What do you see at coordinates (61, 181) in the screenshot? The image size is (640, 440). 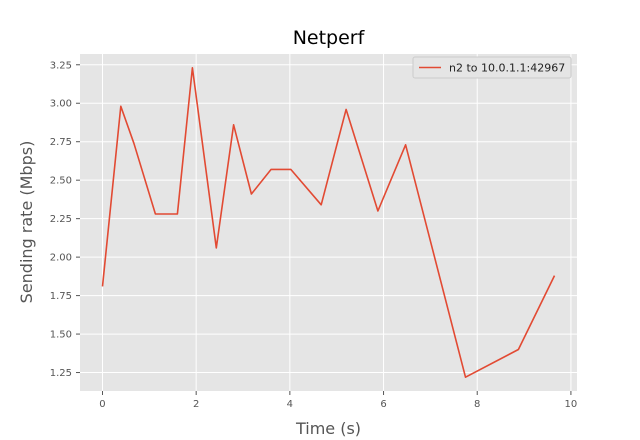 I see `y-tick-label: 2.50` at bounding box center [61, 181].